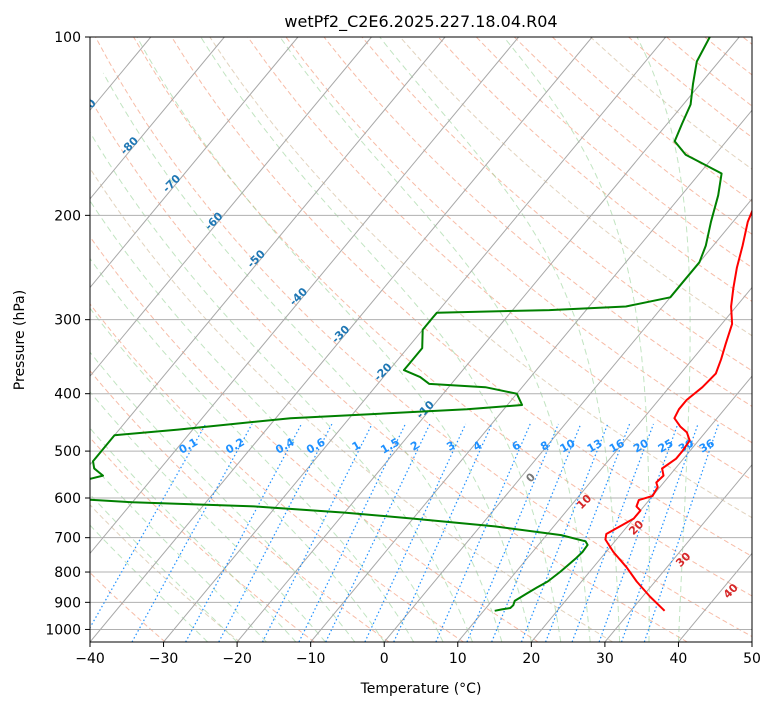  I want to click on x-tick-label: 40, so click(679, 659).